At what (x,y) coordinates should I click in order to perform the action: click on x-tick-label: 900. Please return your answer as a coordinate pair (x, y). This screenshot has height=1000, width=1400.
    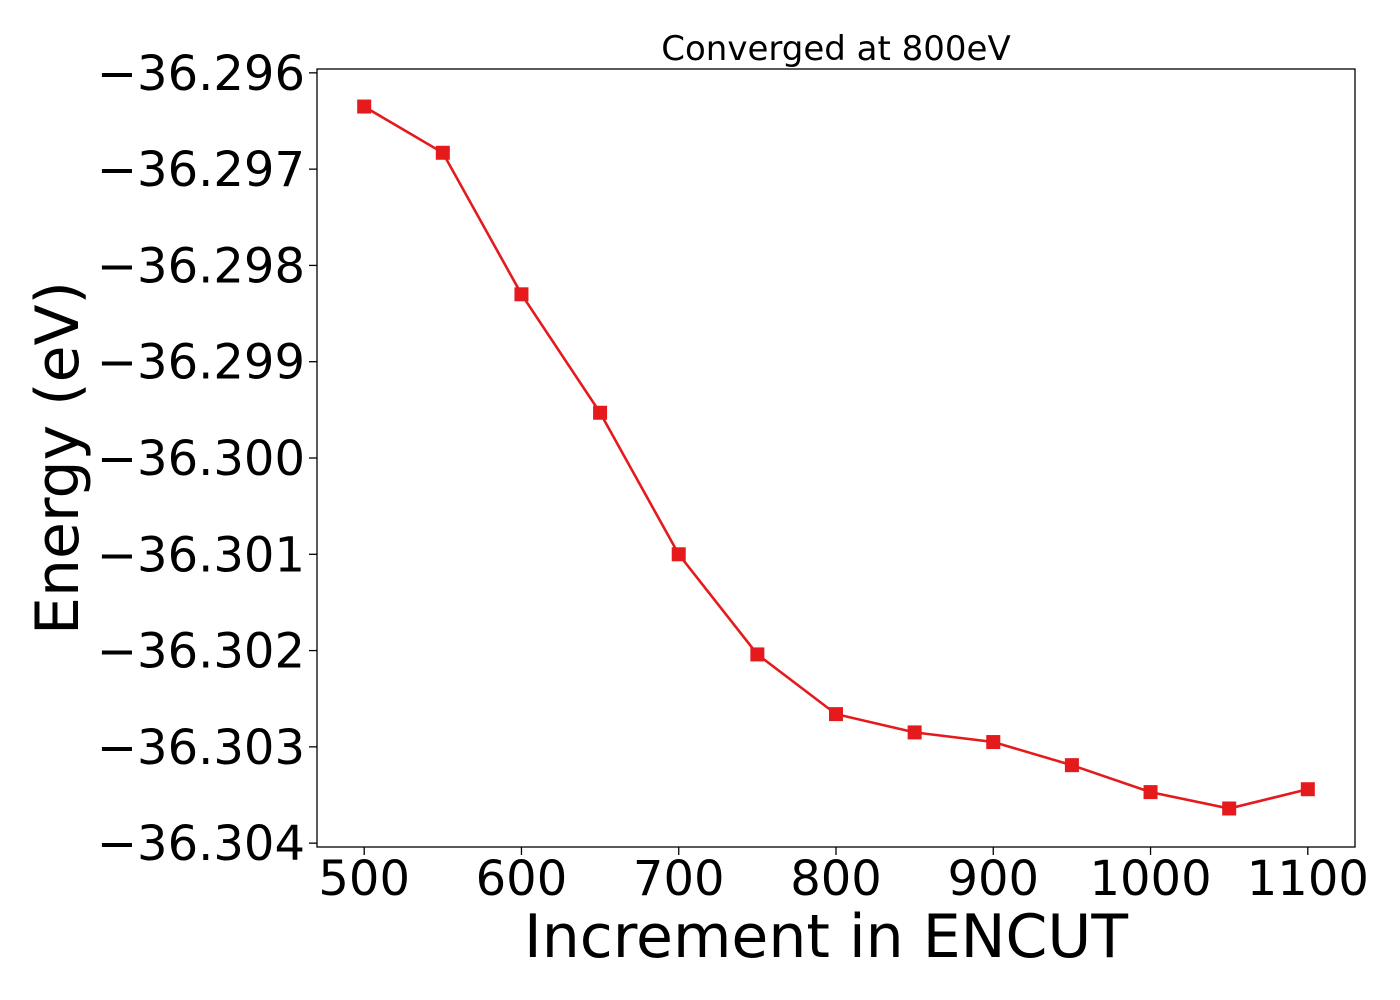
    Looking at the image, I should click on (993, 879).